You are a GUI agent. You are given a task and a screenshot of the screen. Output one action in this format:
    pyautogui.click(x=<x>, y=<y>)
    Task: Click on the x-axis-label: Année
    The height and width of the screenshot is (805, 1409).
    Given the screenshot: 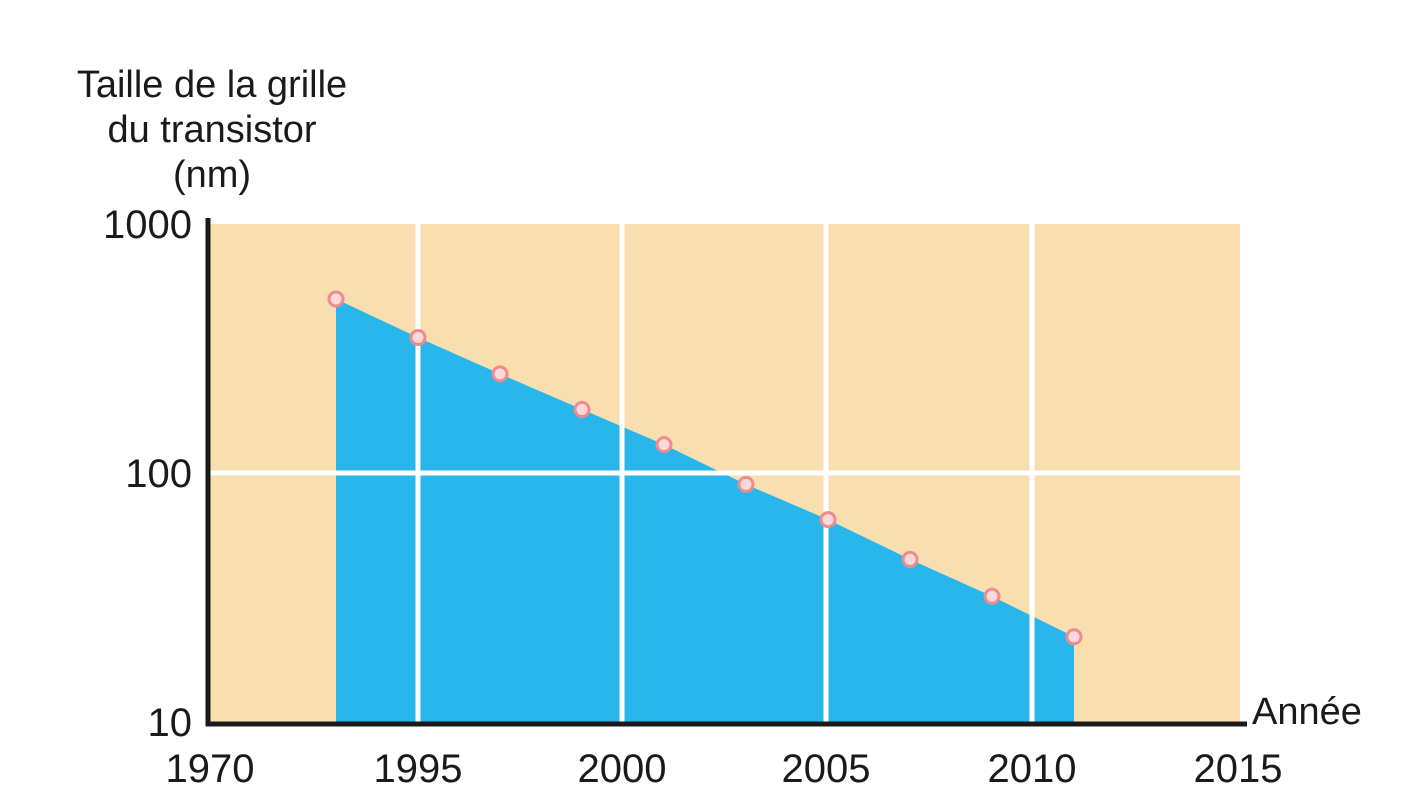 What is the action you would take?
    pyautogui.click(x=1307, y=712)
    